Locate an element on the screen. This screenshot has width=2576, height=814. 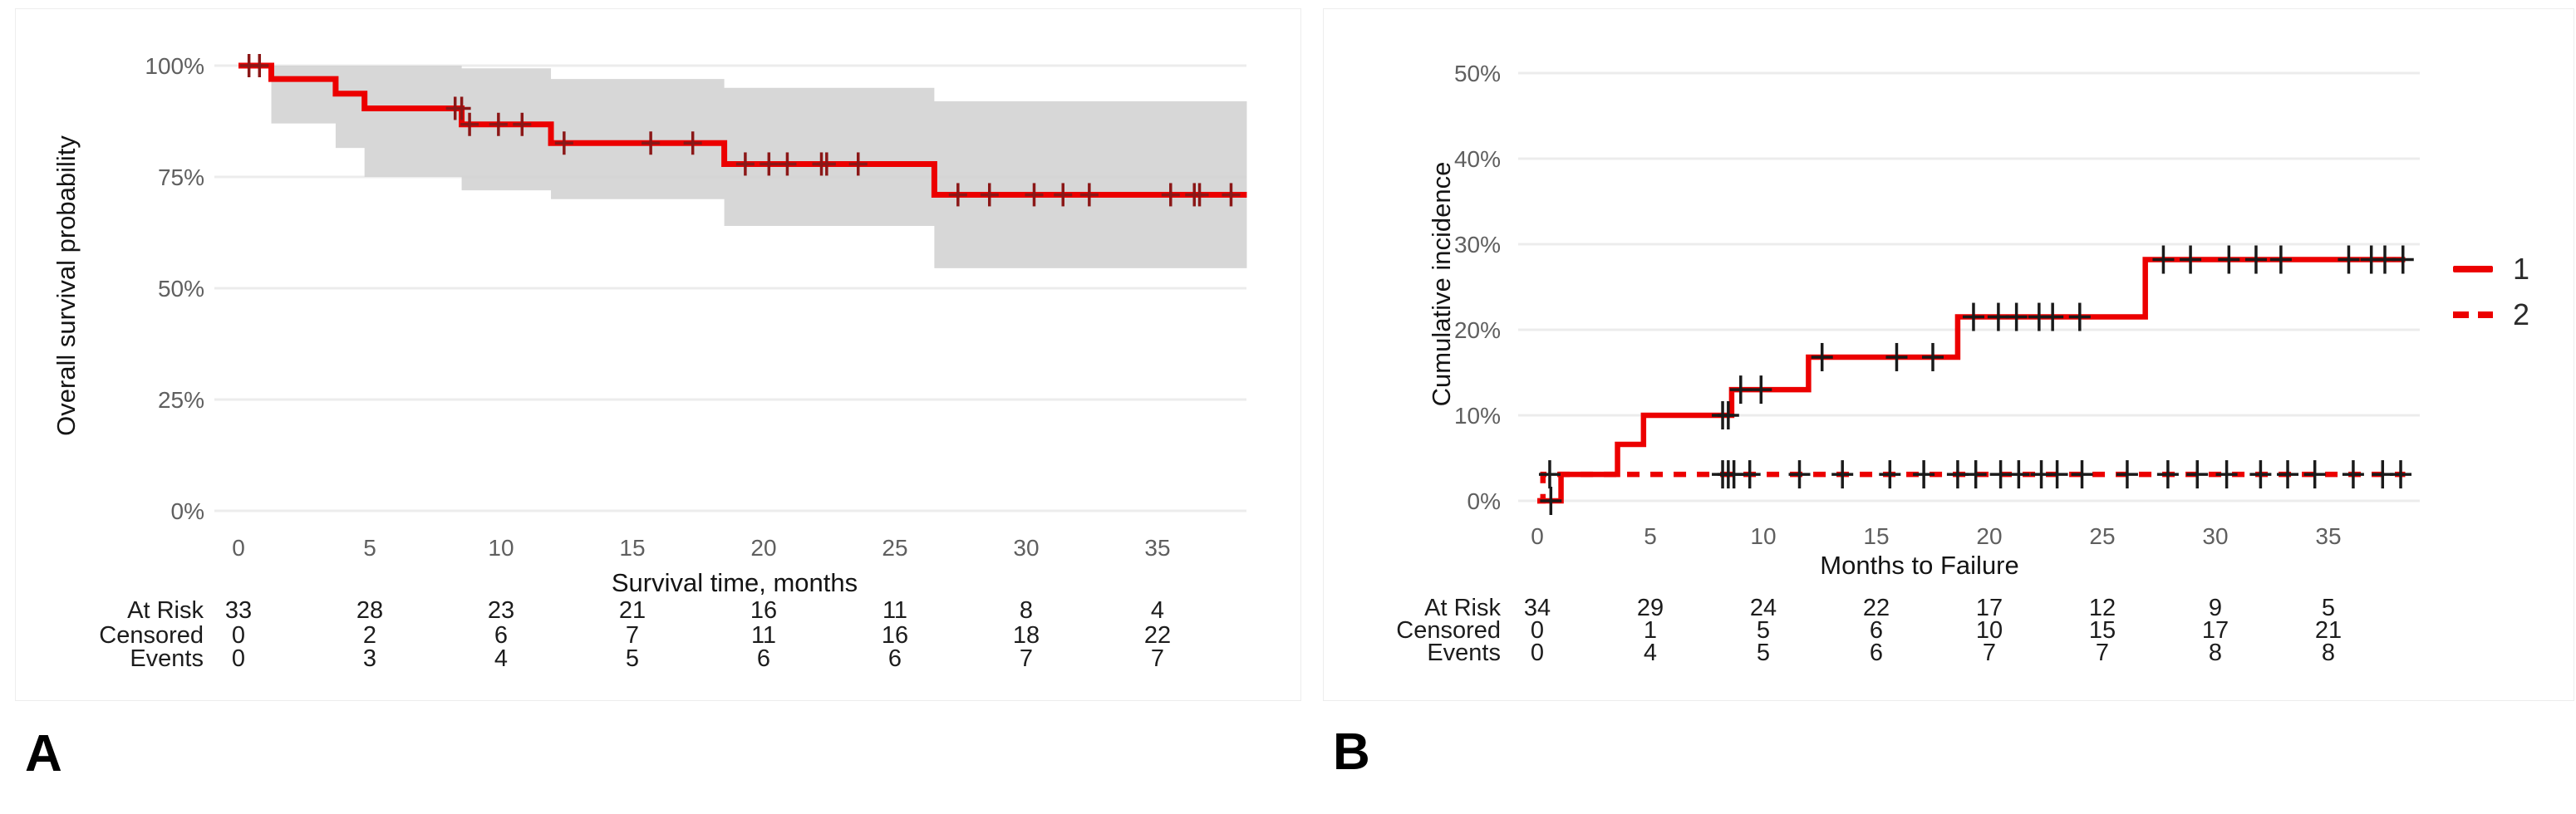
x-axis-title-months-to-failure: Months to Failure is located at coordinates (1919, 565).